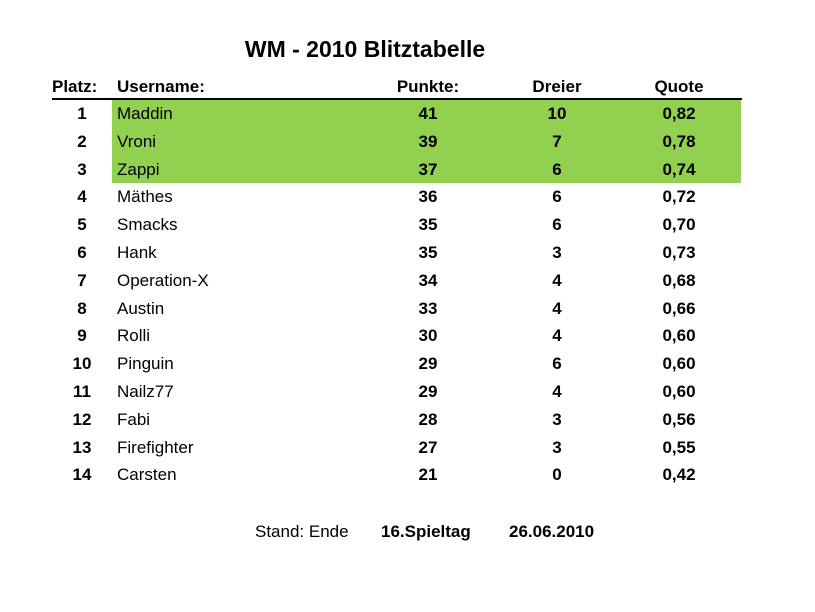 This screenshot has width=815, height=612. What do you see at coordinates (428, 447) in the screenshot?
I see `punkte-cell: 27` at bounding box center [428, 447].